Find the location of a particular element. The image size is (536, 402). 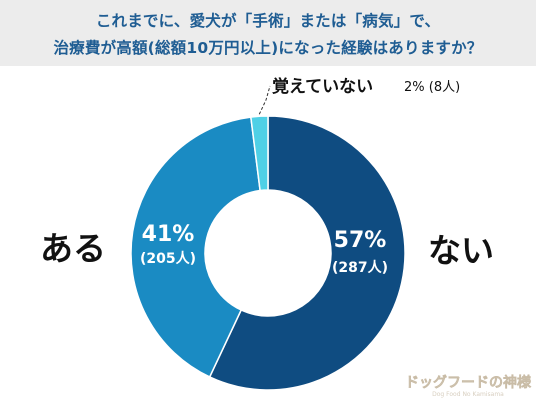

svg-text: Dog Food No Kamisama is located at coordinates (468, 394).